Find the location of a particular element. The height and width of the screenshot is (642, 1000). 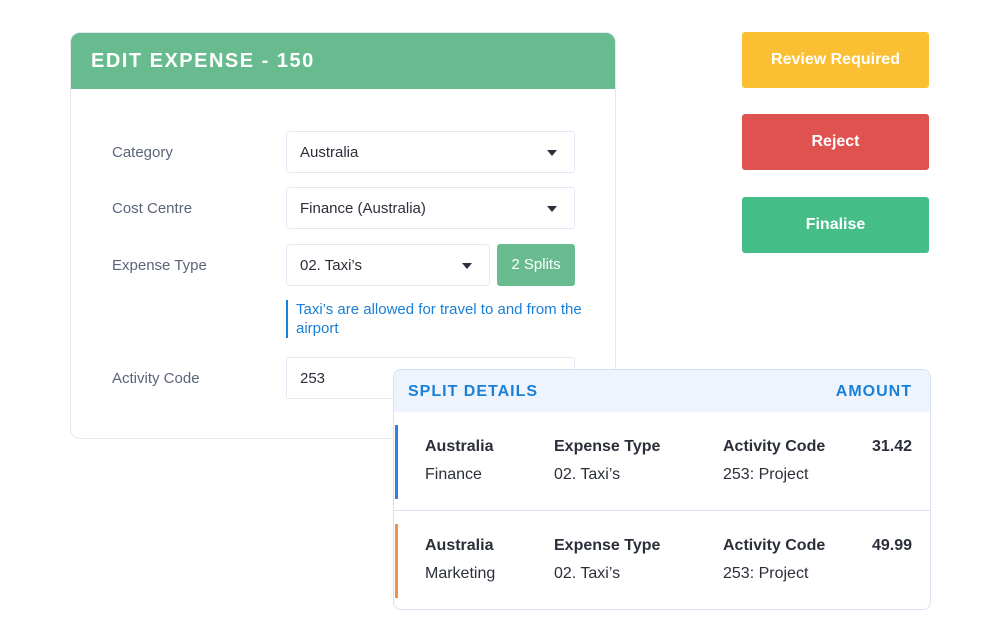

review-required-button: Review Required is located at coordinates (835, 60).